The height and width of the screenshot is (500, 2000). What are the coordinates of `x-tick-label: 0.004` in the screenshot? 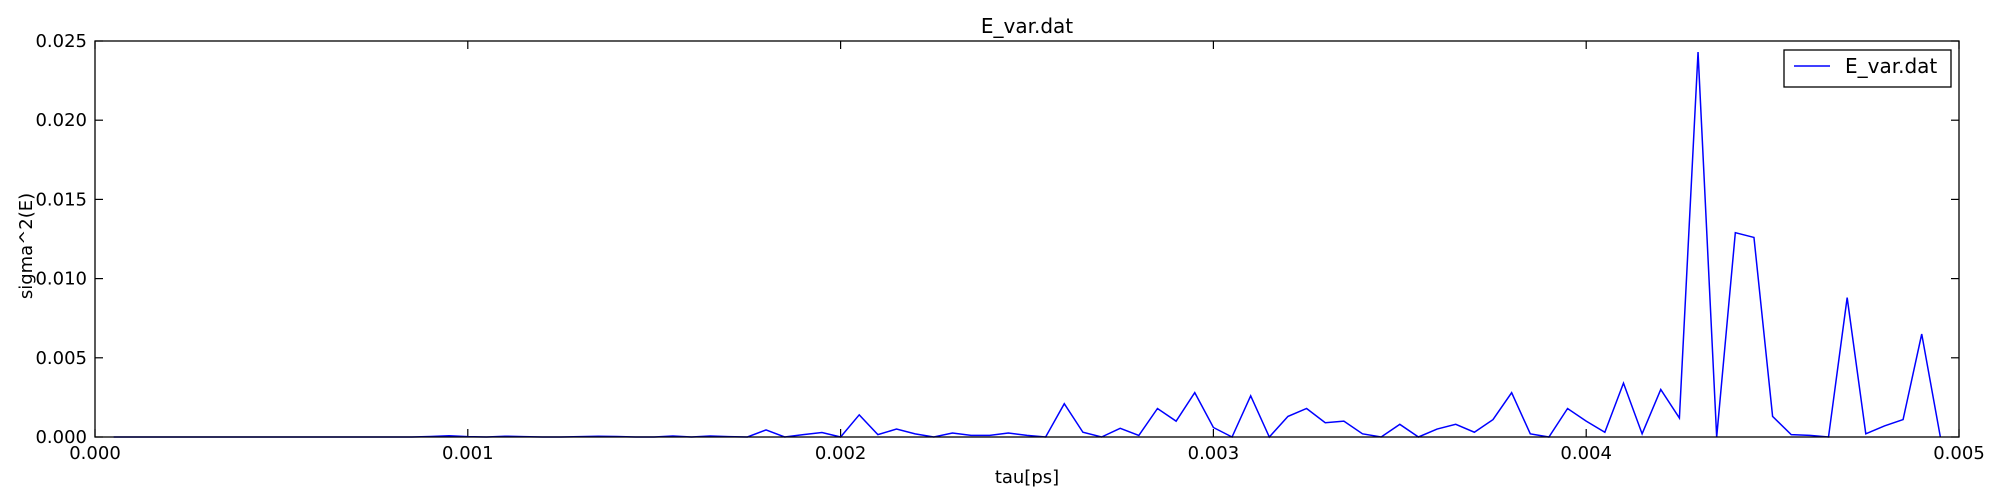 It's located at (1586, 453).